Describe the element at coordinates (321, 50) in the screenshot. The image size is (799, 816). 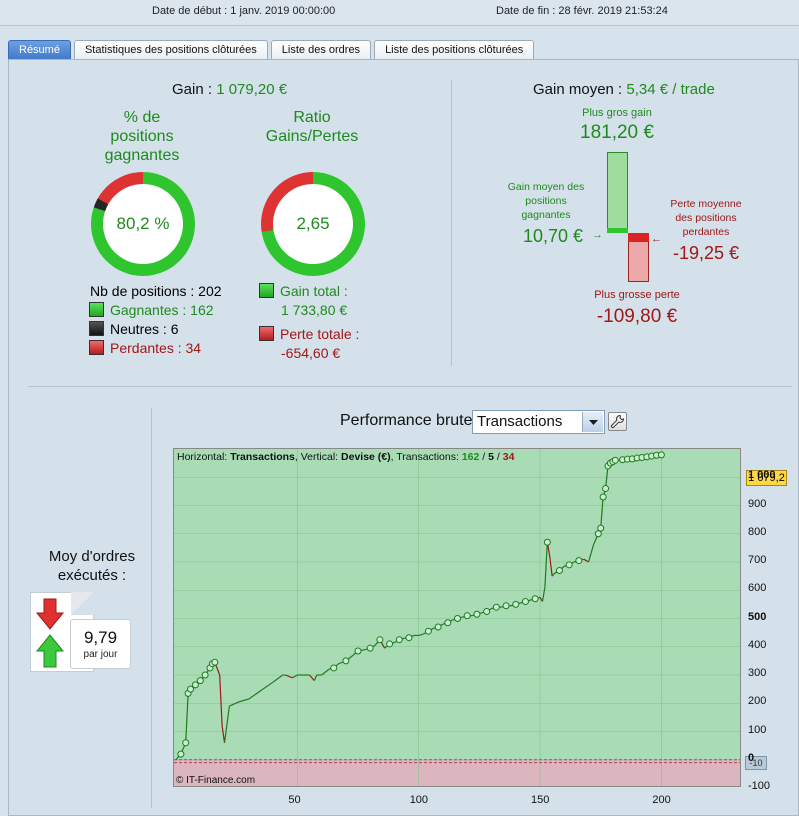
I see `tab-liste-ordres: Liste des ordres` at that location.